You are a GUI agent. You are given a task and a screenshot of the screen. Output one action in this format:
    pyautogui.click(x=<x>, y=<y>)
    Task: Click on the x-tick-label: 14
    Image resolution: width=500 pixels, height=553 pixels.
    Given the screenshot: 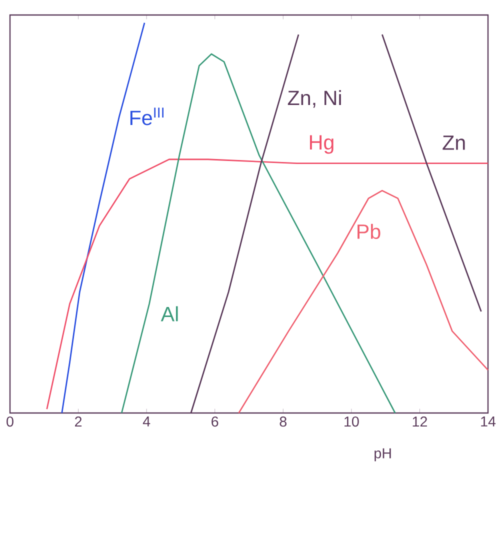 What is the action you would take?
    pyautogui.click(x=488, y=421)
    